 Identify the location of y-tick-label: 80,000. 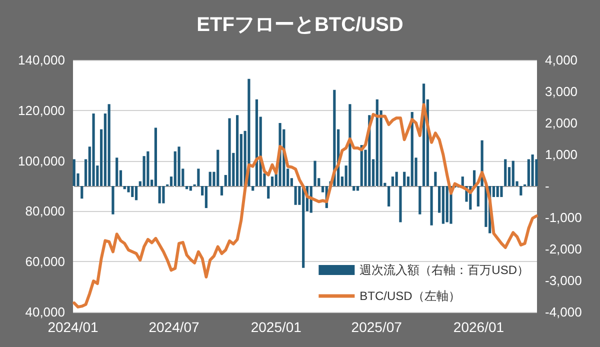
(45, 211).